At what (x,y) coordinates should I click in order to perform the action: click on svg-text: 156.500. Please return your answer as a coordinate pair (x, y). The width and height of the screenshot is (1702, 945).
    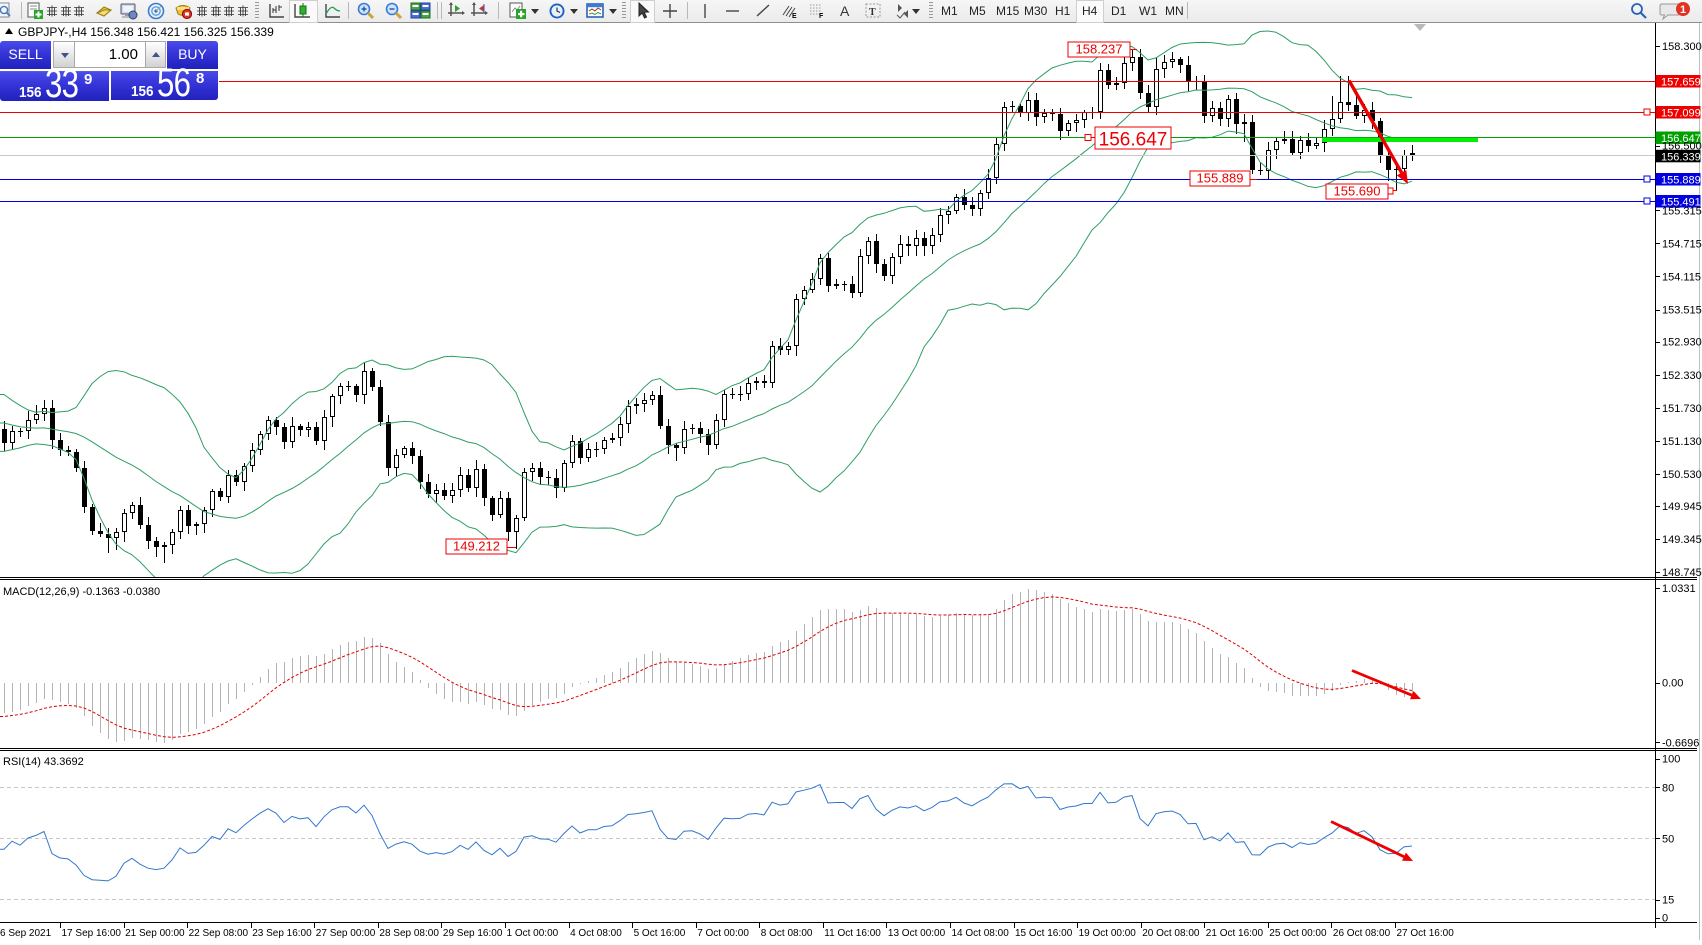
    Looking at the image, I should click on (1682, 147).